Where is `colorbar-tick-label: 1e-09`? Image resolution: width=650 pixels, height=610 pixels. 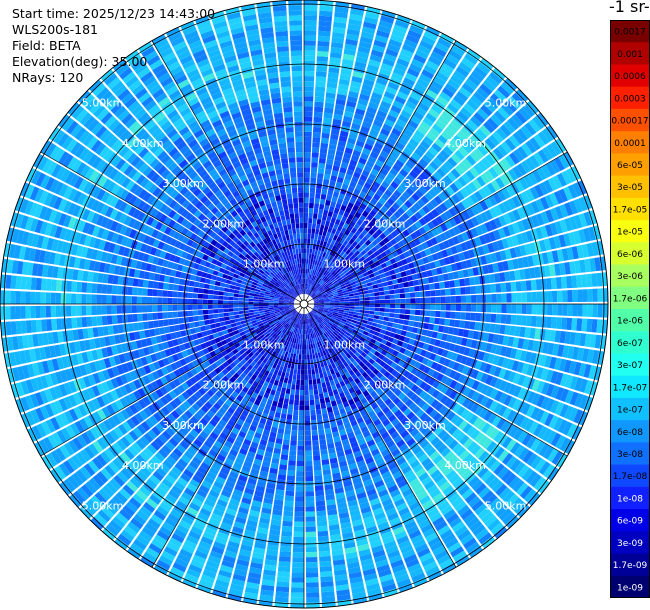
colorbar-tick-label: 1e-09 is located at coordinates (630, 588).